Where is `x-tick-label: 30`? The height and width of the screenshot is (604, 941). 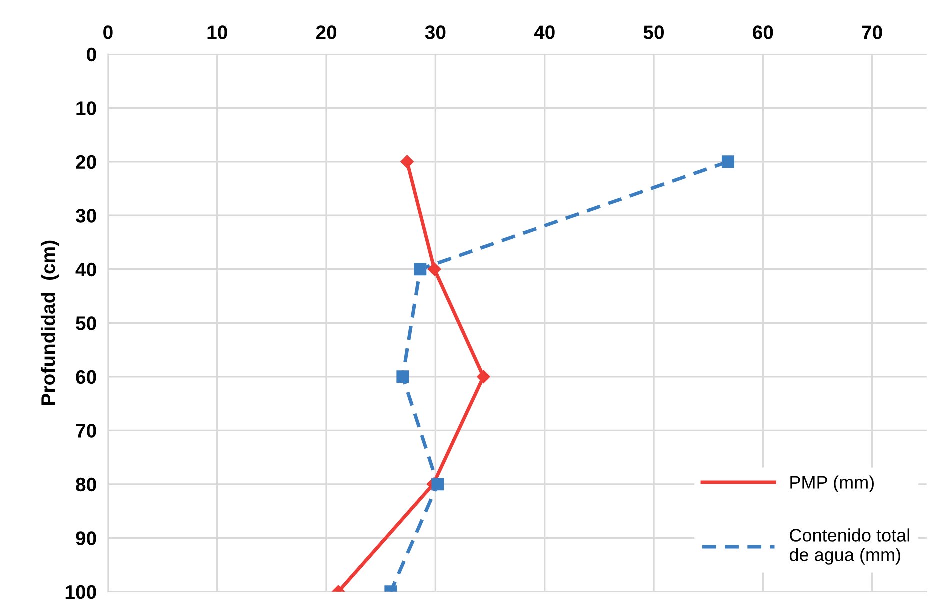
x-tick-label: 30 is located at coordinates (435, 33).